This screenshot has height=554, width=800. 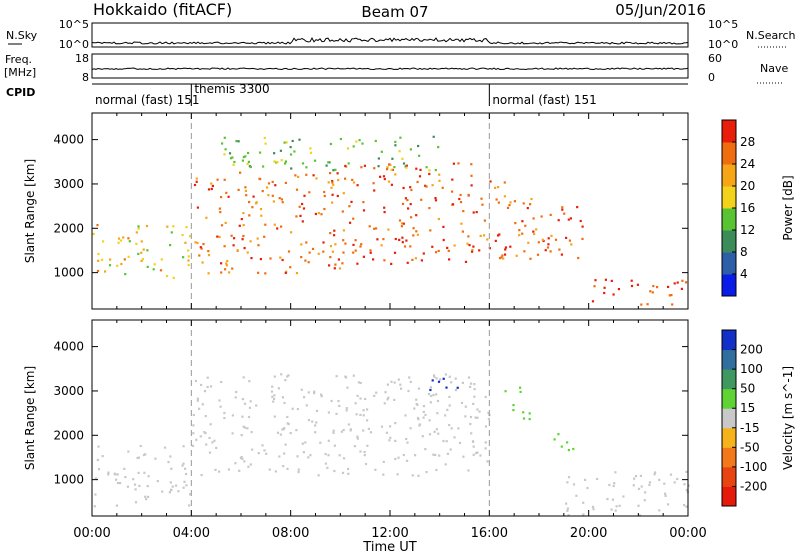 I want to click on freq-trace, so click(x=390, y=69).